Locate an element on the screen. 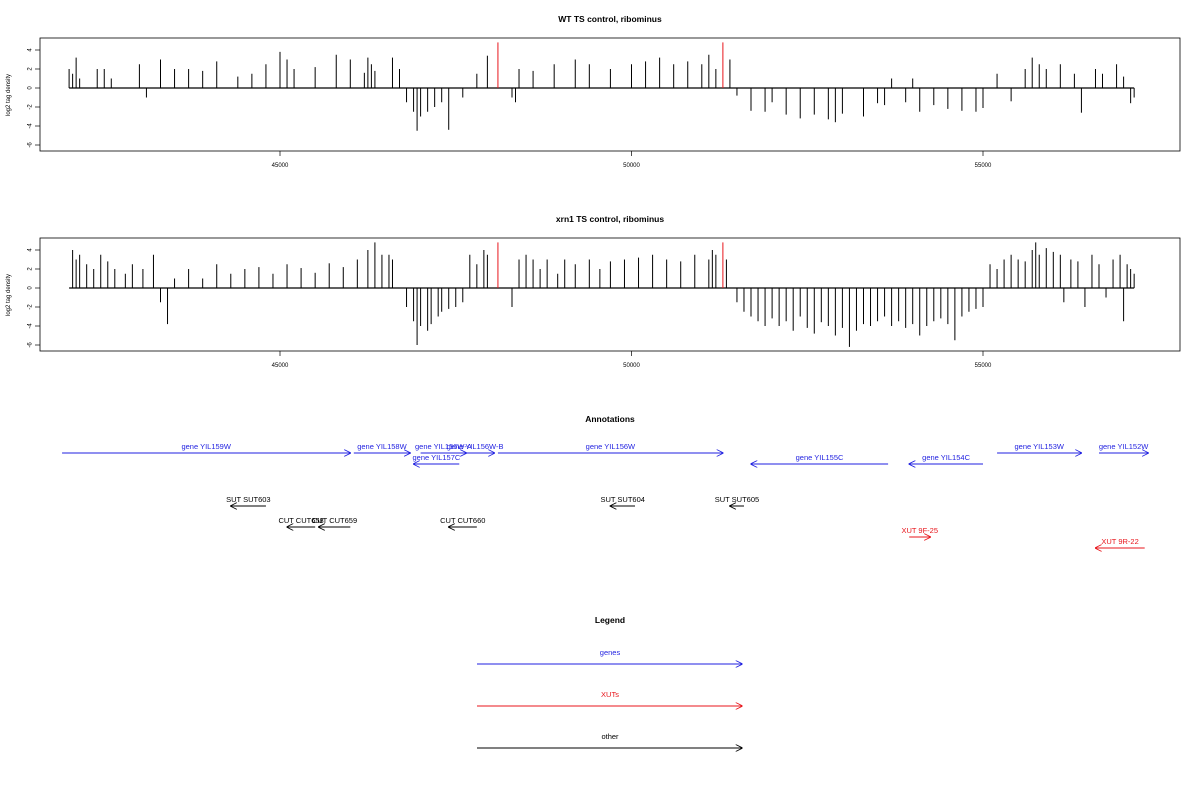 This screenshot has height=800, width=1200. wt-position-markers is located at coordinates (610, 65).